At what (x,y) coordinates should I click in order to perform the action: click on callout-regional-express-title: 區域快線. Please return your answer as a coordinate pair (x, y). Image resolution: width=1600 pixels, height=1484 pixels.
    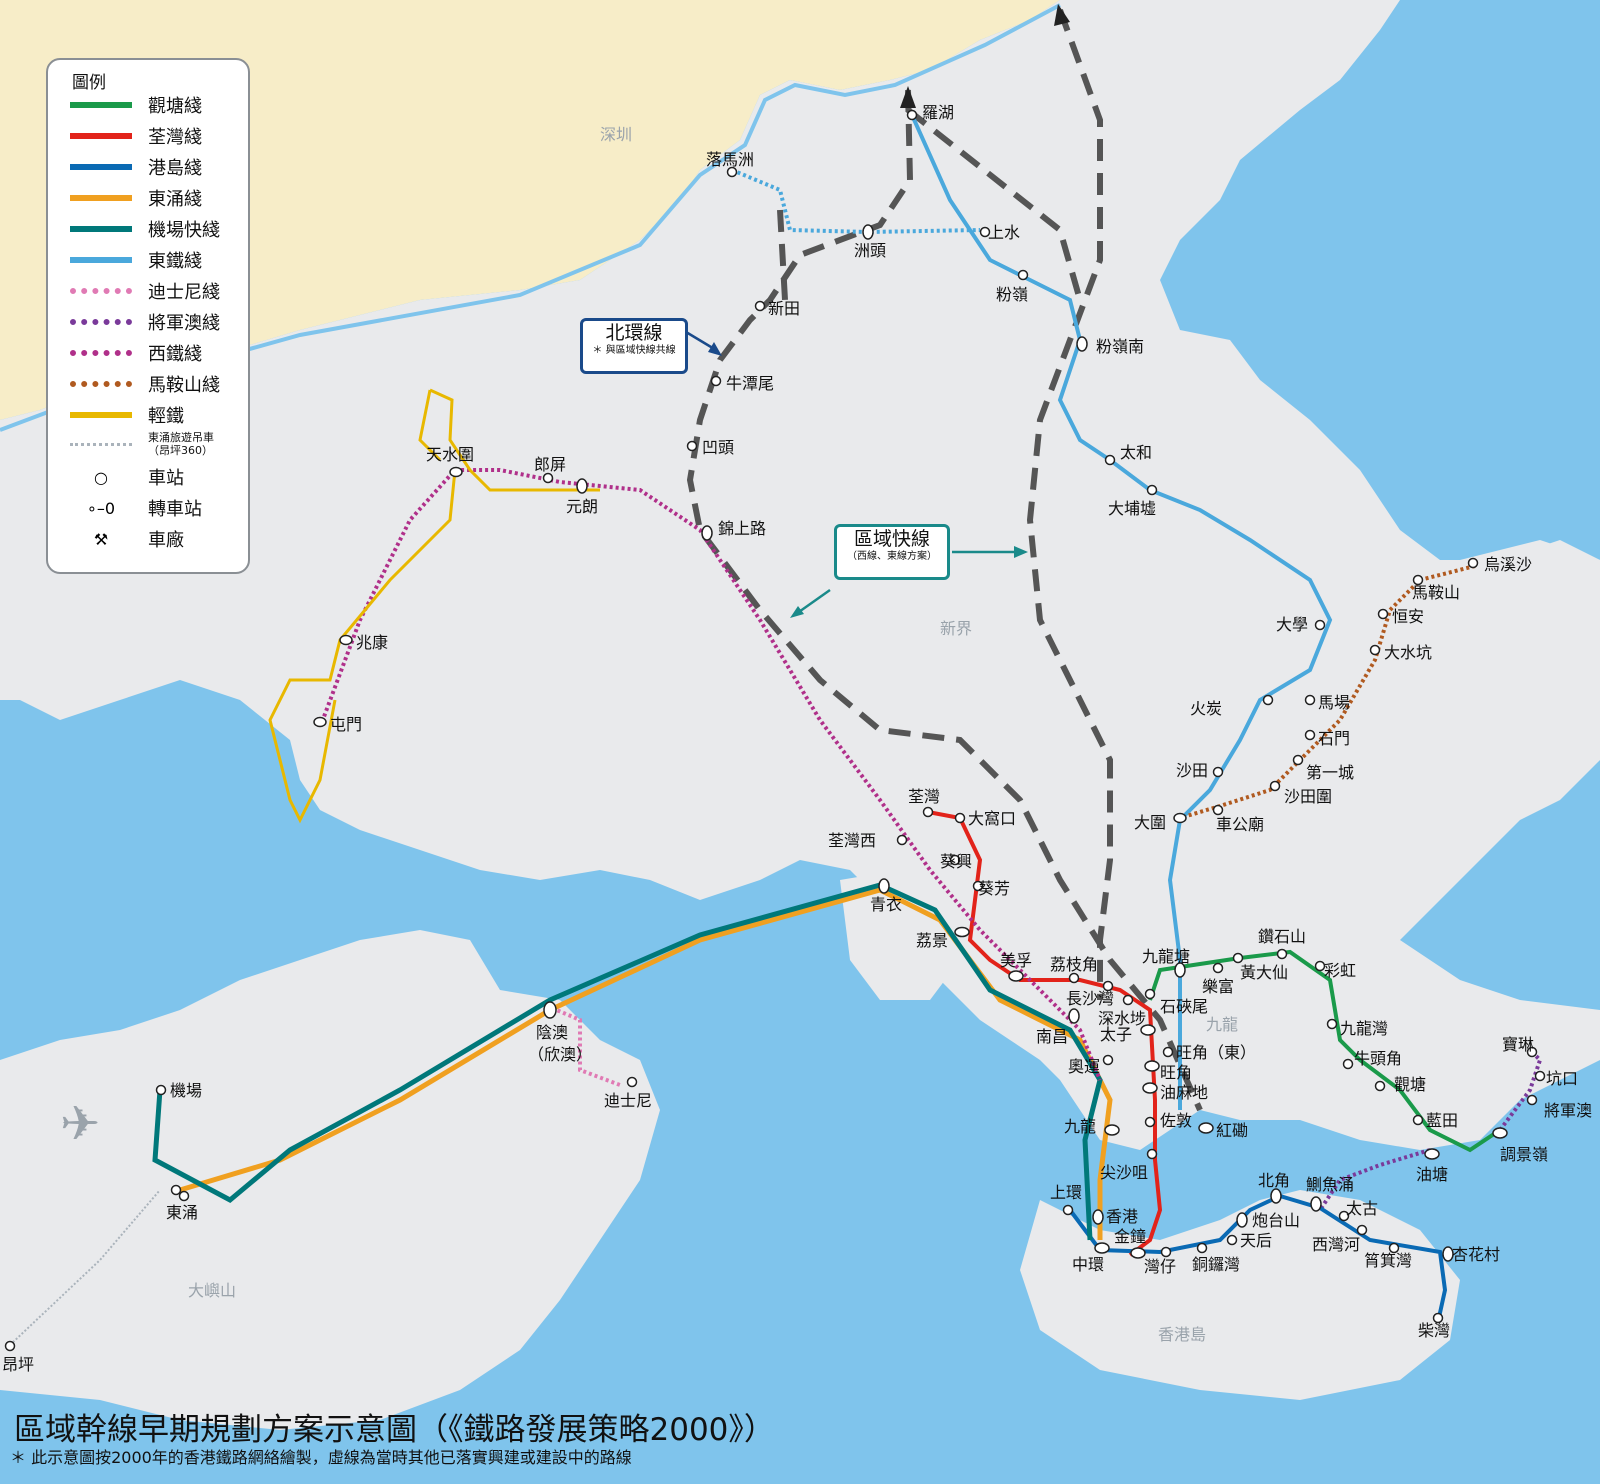
    Looking at the image, I should click on (891, 539).